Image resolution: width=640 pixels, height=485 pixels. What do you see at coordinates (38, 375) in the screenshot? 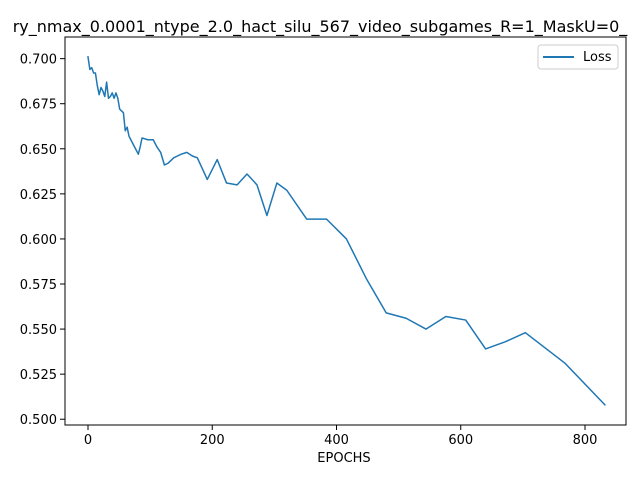
I see `y-tick-label: 0.525` at bounding box center [38, 375].